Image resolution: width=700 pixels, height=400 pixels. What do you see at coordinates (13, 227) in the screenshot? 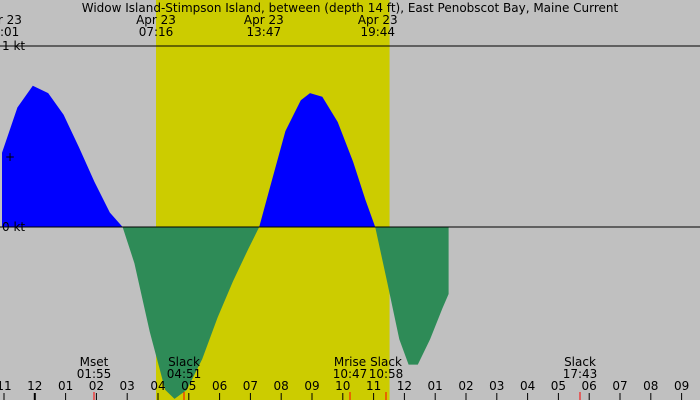
I see `y-tick-0kt: 0 kt` at bounding box center [13, 227].